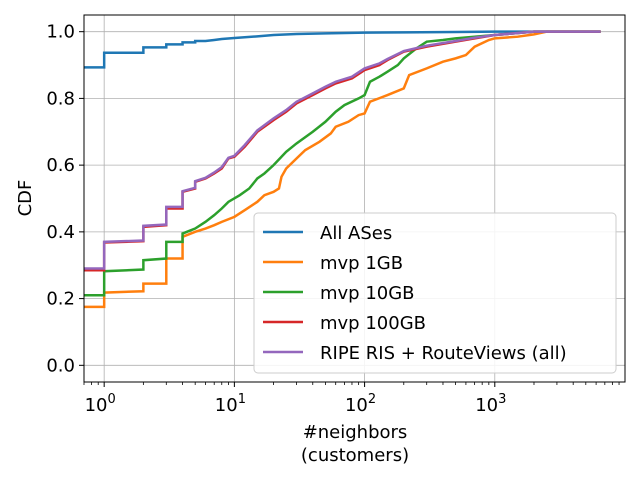  I want to click on x-tick-label: 10³, so click(490, 404).